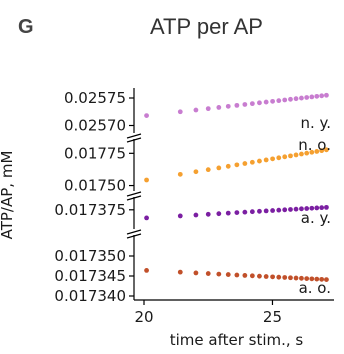  I want to click on x-tick-label: 20, so click(143, 317).